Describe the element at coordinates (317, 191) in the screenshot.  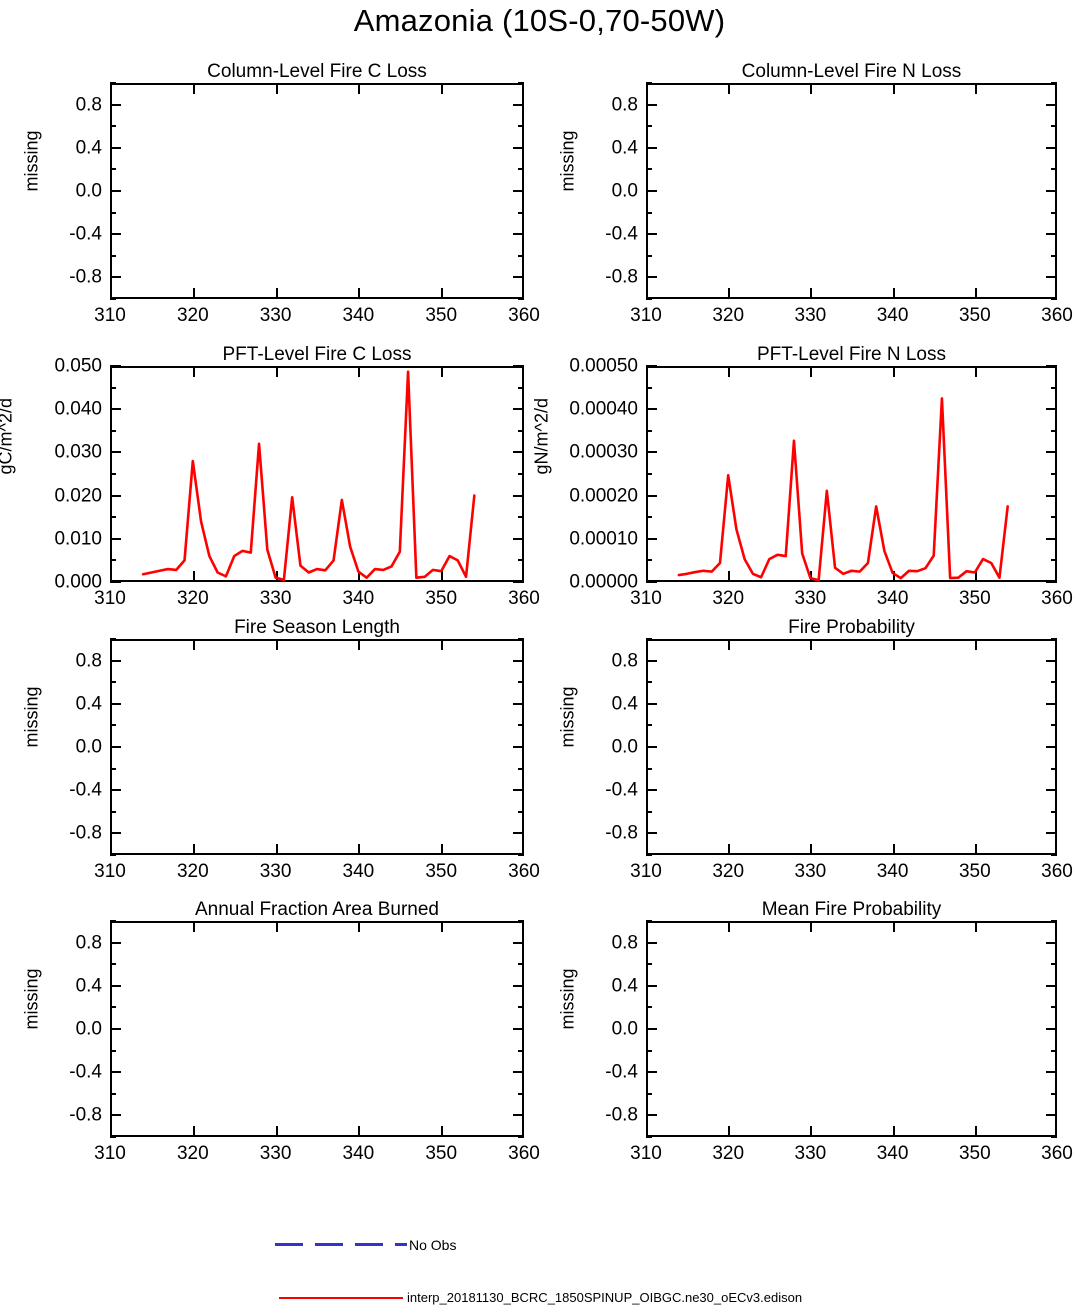
I see `plot-frame` at that location.